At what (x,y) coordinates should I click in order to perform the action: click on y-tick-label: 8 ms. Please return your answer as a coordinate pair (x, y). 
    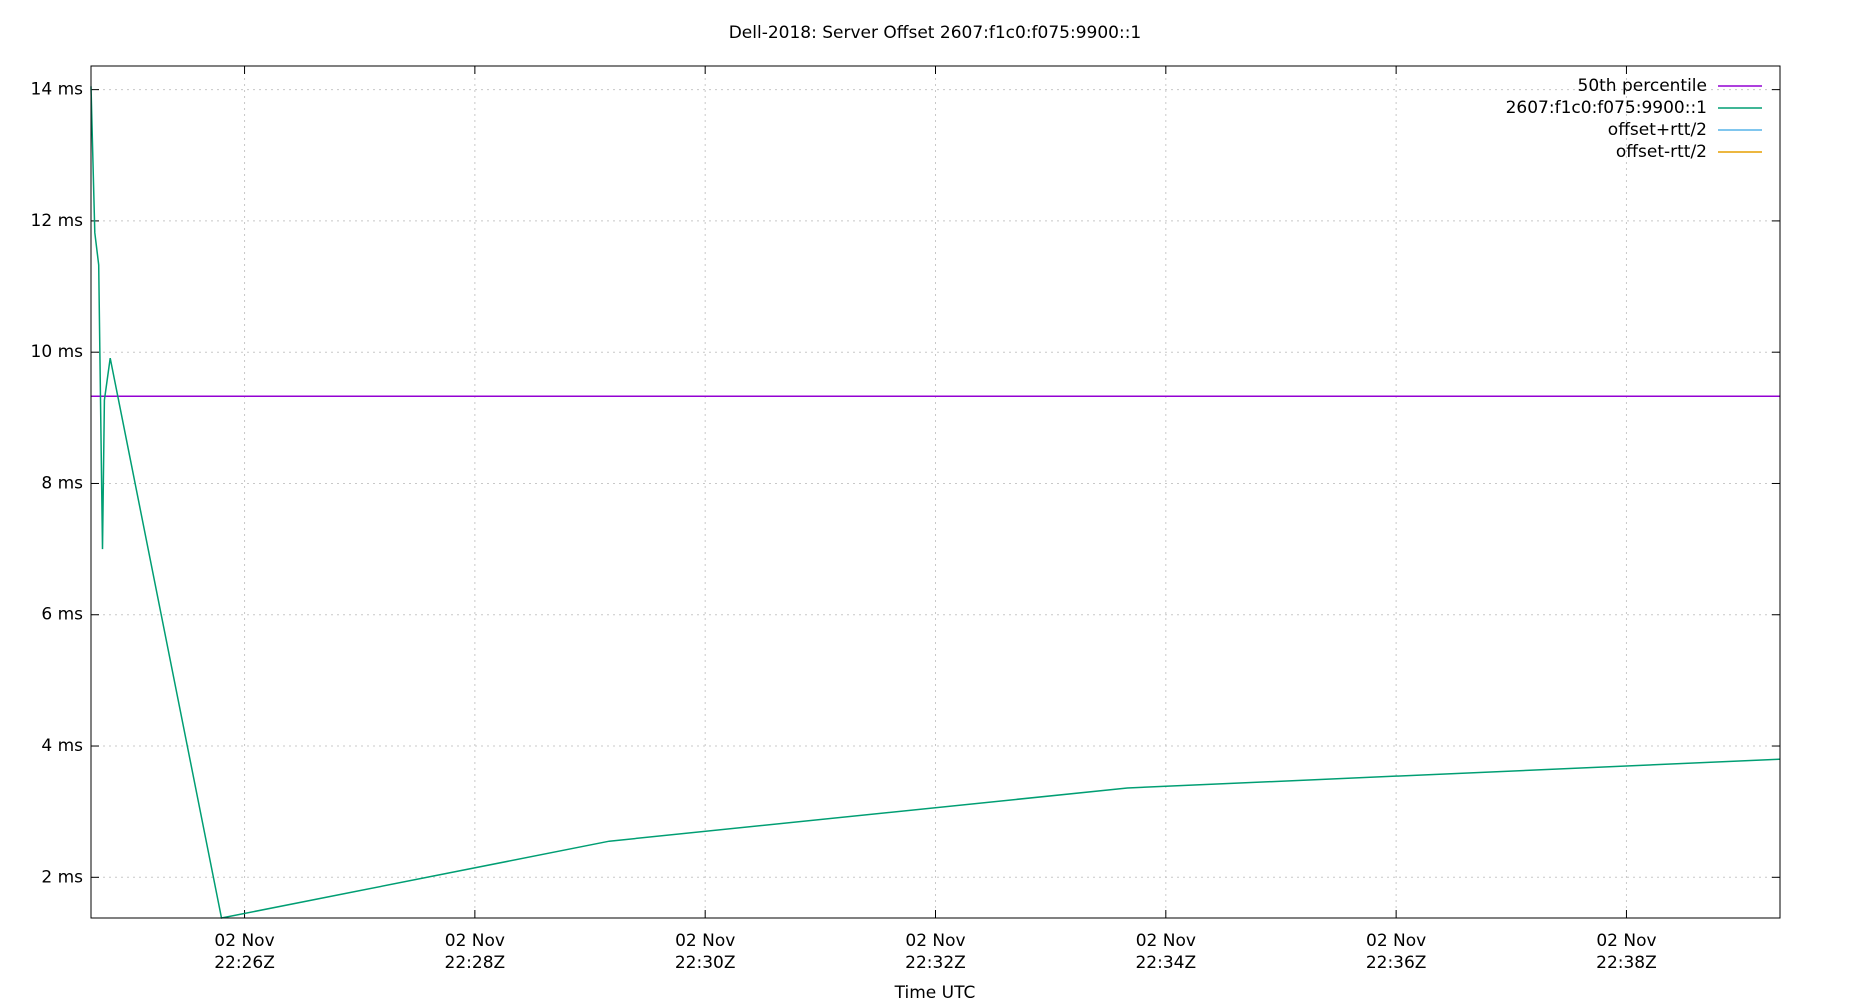
    Looking at the image, I should click on (62, 483).